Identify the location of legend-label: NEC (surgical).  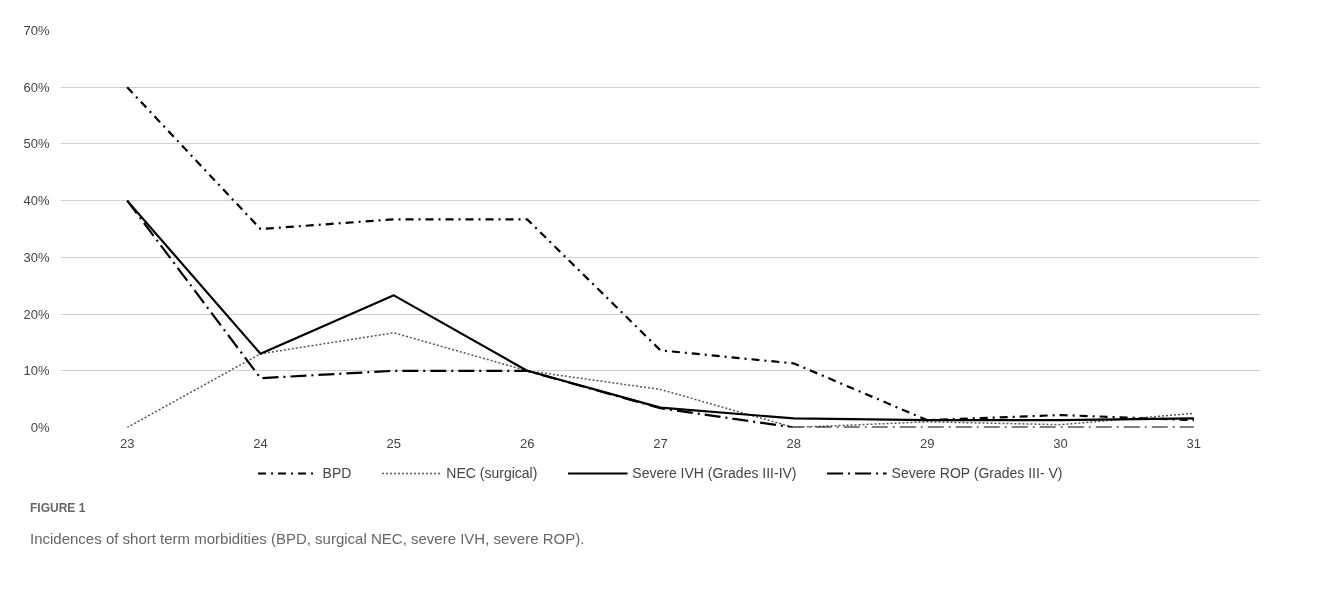
(492, 472).